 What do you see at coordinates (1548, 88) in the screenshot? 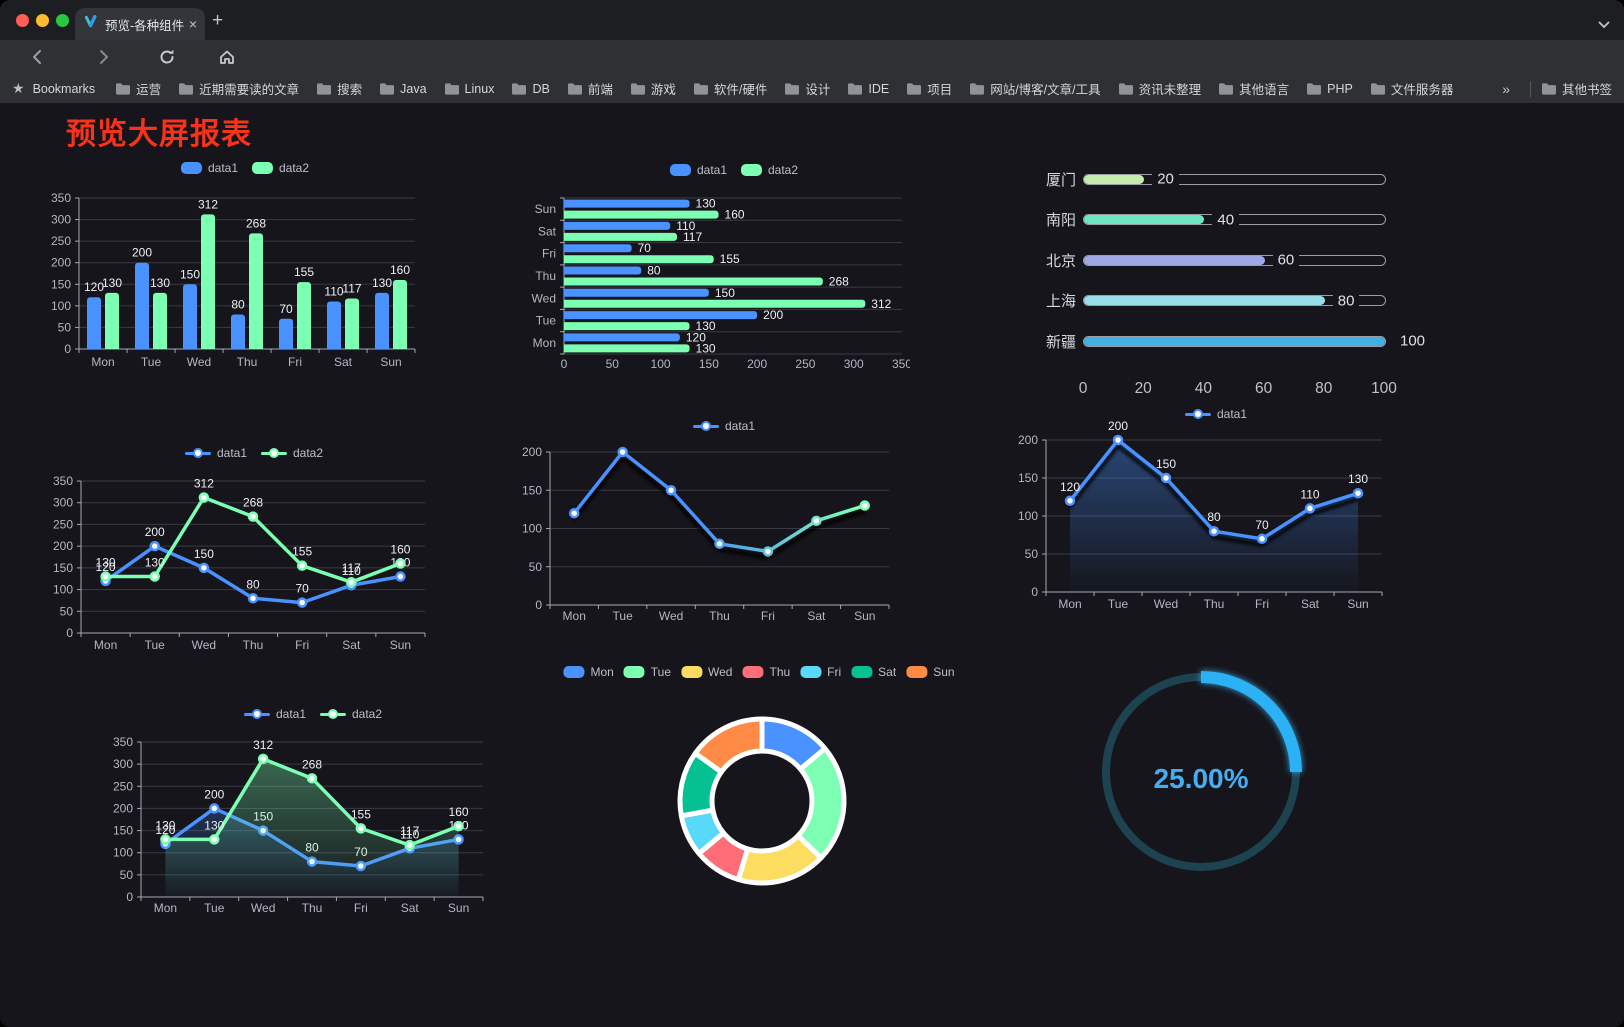
I see `folder-icon` at bounding box center [1548, 88].